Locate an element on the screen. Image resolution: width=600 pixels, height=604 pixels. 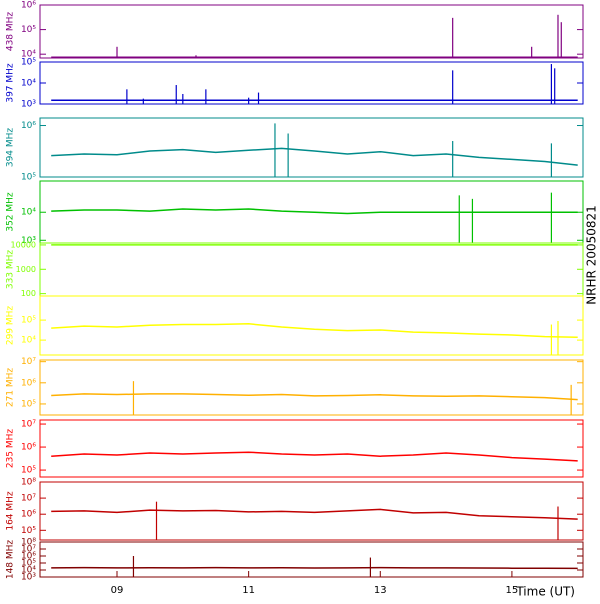
y-tick-label: 100 is located at coordinates (28, 293).